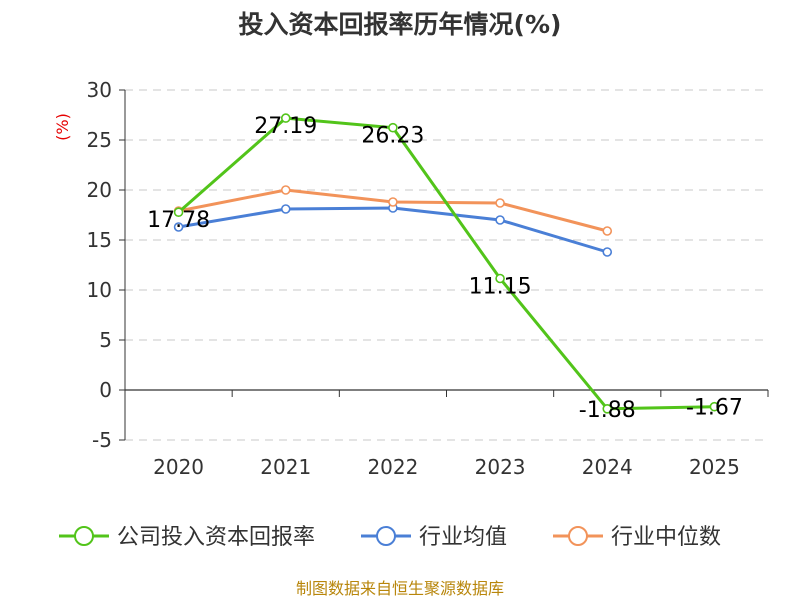 The width and height of the screenshot is (800, 600). I want to click on y-tick-label: 30, so click(99, 90).